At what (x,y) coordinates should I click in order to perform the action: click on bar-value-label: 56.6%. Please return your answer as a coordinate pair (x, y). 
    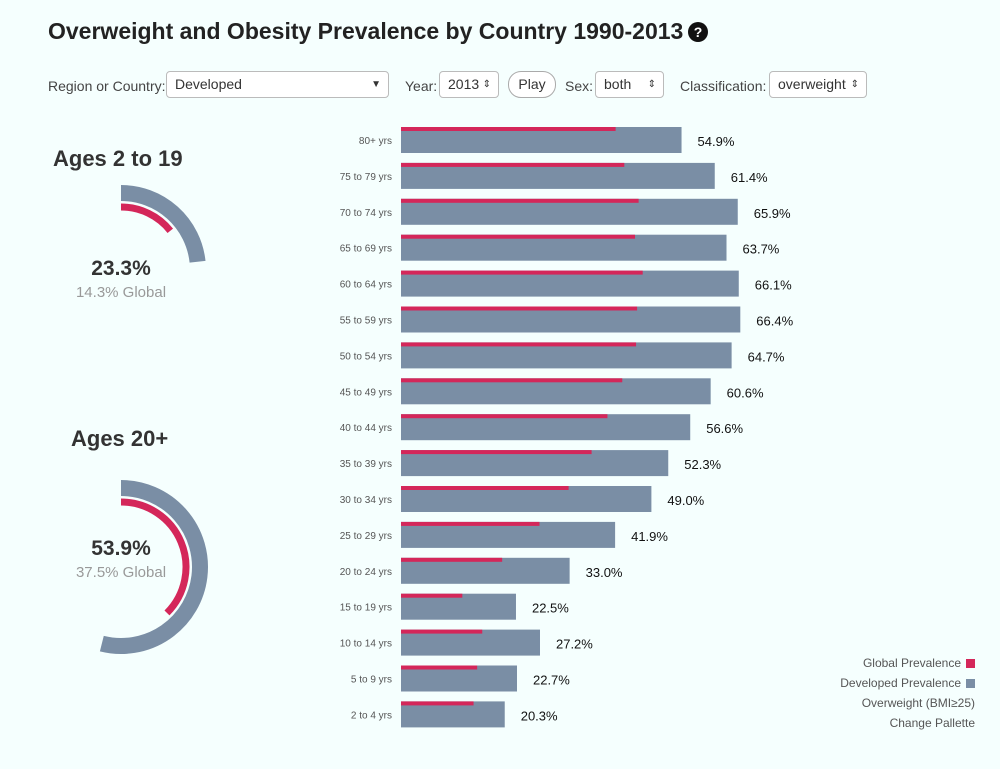
    Looking at the image, I should click on (724, 428).